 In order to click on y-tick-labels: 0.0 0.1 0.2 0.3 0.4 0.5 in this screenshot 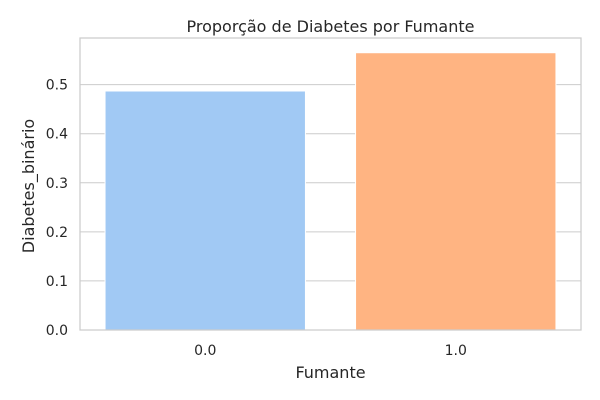, I will do `click(57, 208)`.